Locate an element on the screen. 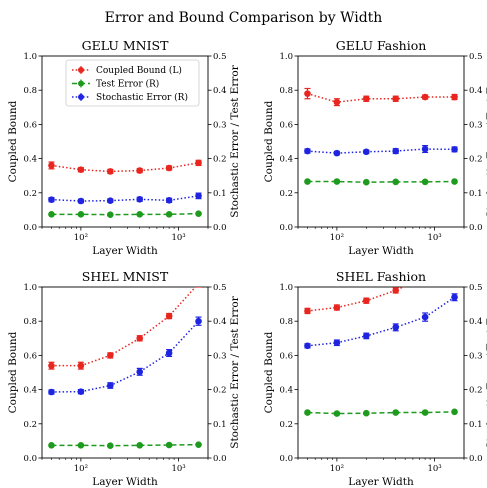 The width and height of the screenshot is (487, 488). legend-box is located at coordinates (132, 83).